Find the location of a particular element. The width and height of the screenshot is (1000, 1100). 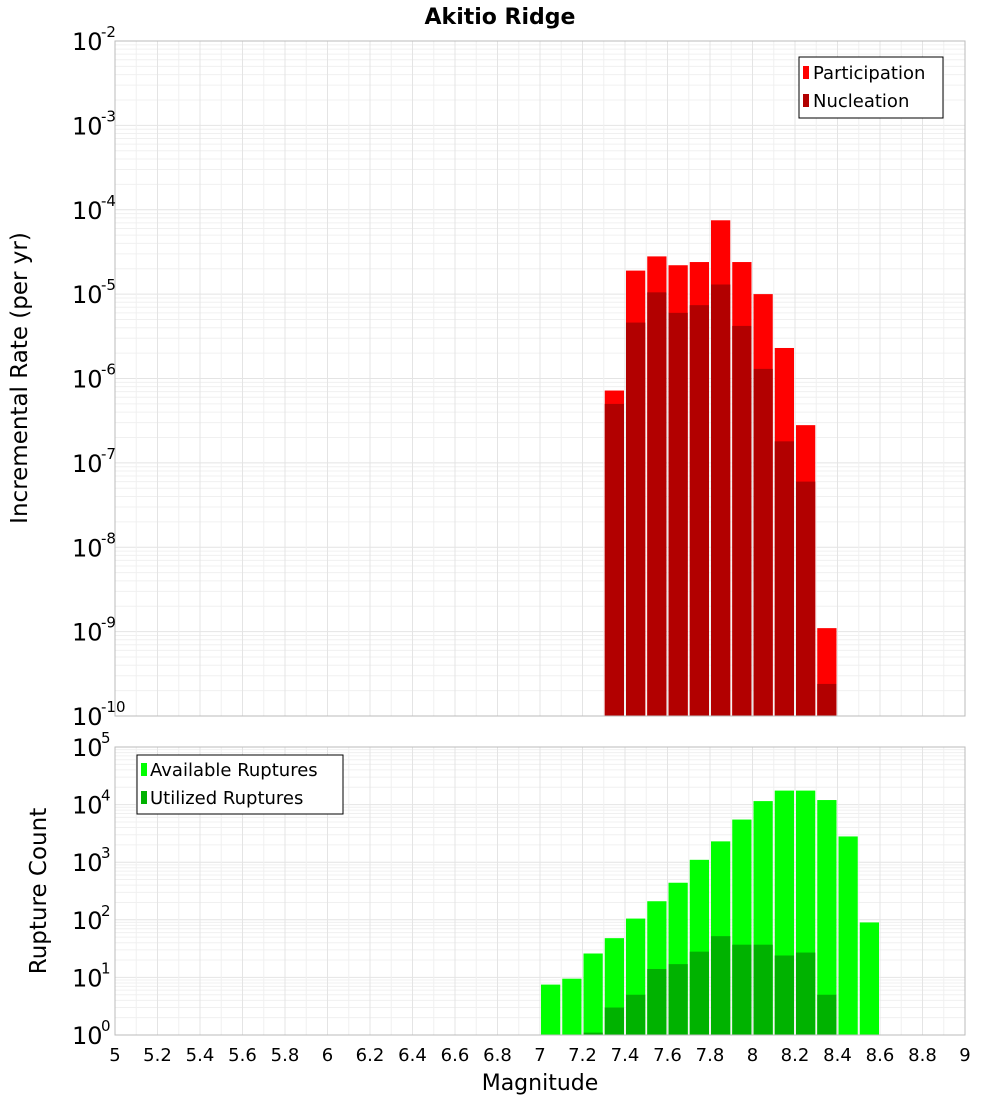

xtick-label: 6 is located at coordinates (327, 1055).